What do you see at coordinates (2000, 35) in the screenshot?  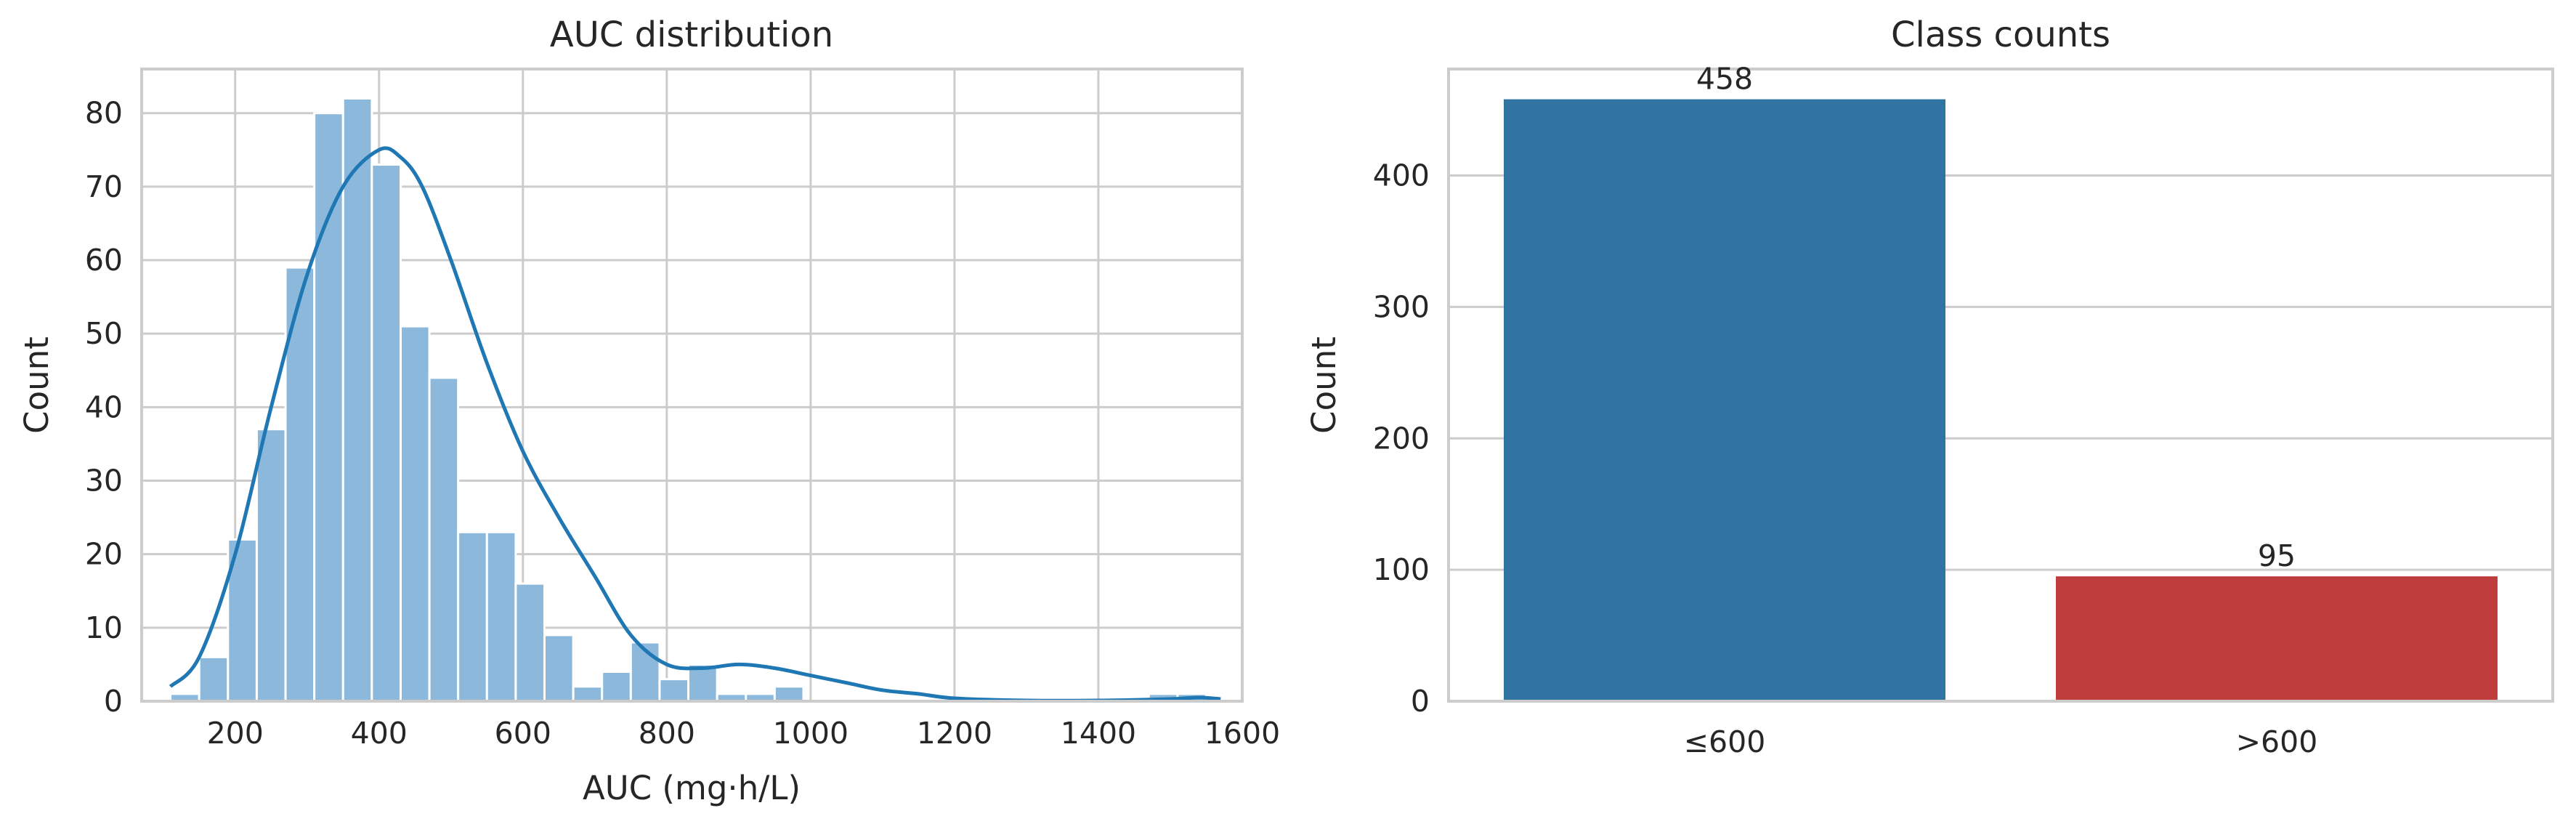 I see `class-counts-title: Class counts` at bounding box center [2000, 35].